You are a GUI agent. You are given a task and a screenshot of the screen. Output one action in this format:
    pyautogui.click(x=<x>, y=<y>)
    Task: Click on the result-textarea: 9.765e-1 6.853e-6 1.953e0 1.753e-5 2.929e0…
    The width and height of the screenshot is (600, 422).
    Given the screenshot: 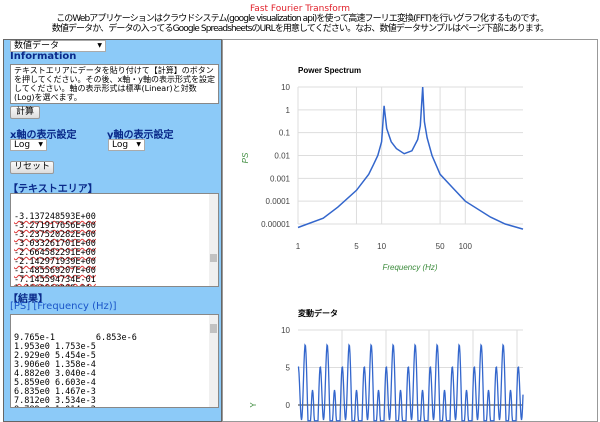 What is the action you would take?
    pyautogui.click(x=114, y=361)
    